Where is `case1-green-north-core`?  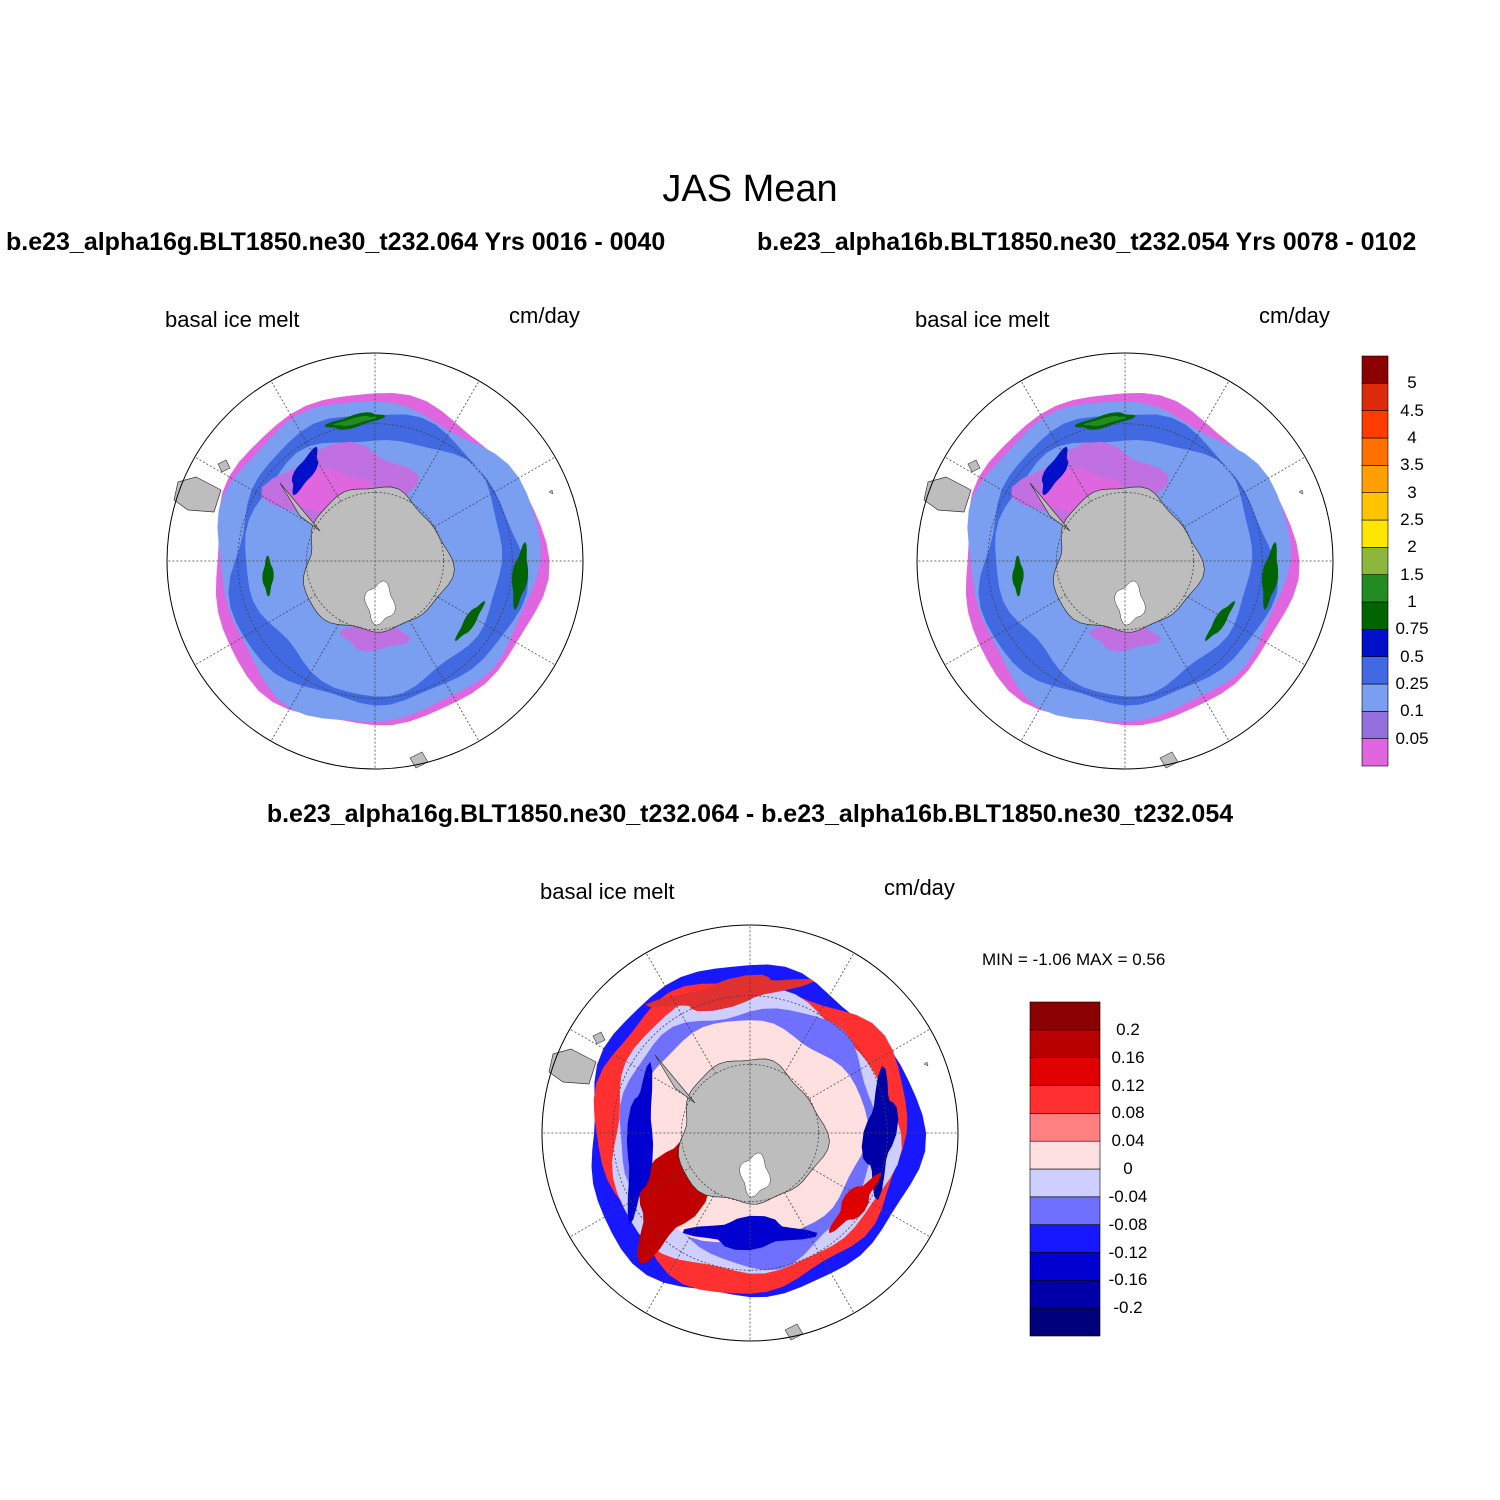 case1-green-north-core is located at coordinates (355, 421).